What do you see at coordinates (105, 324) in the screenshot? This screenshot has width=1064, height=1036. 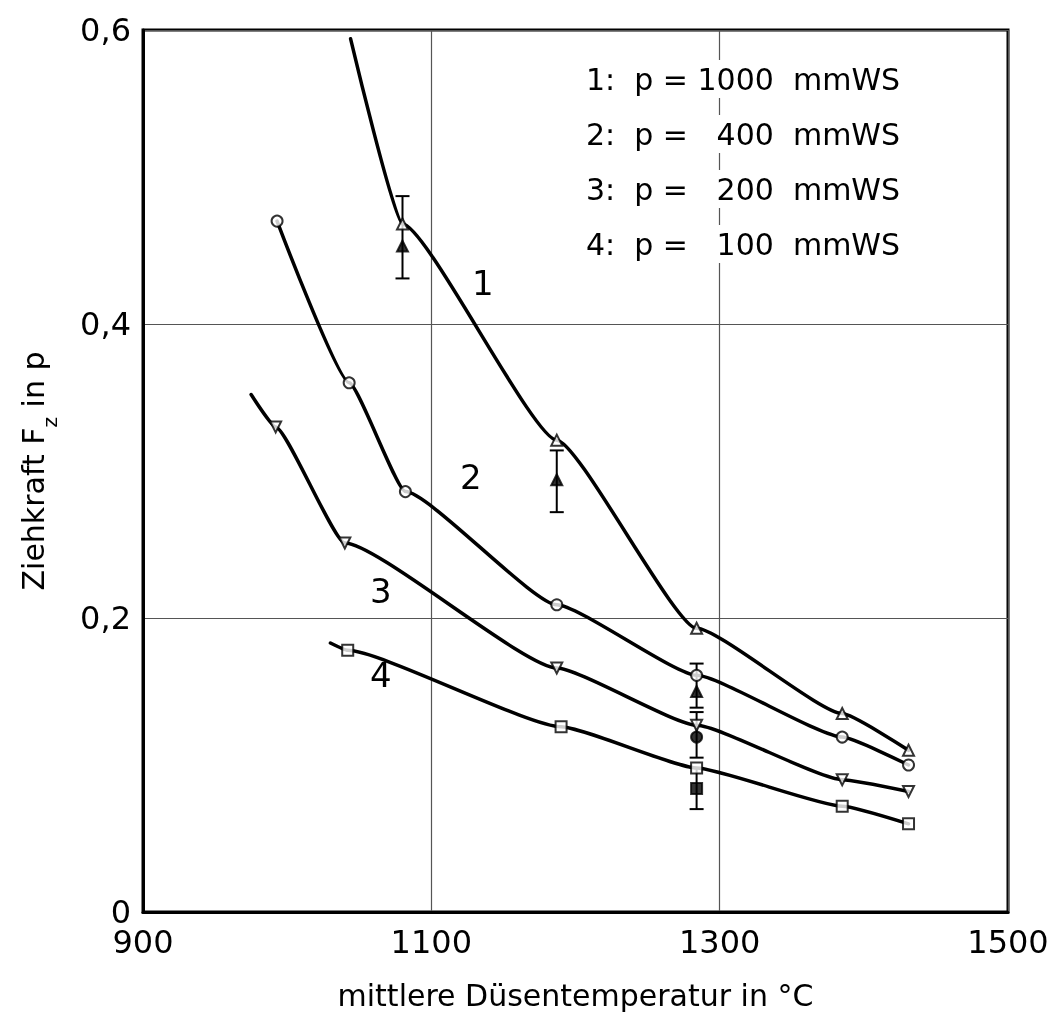 I see `y-tick-label: 0,4` at bounding box center [105, 324].